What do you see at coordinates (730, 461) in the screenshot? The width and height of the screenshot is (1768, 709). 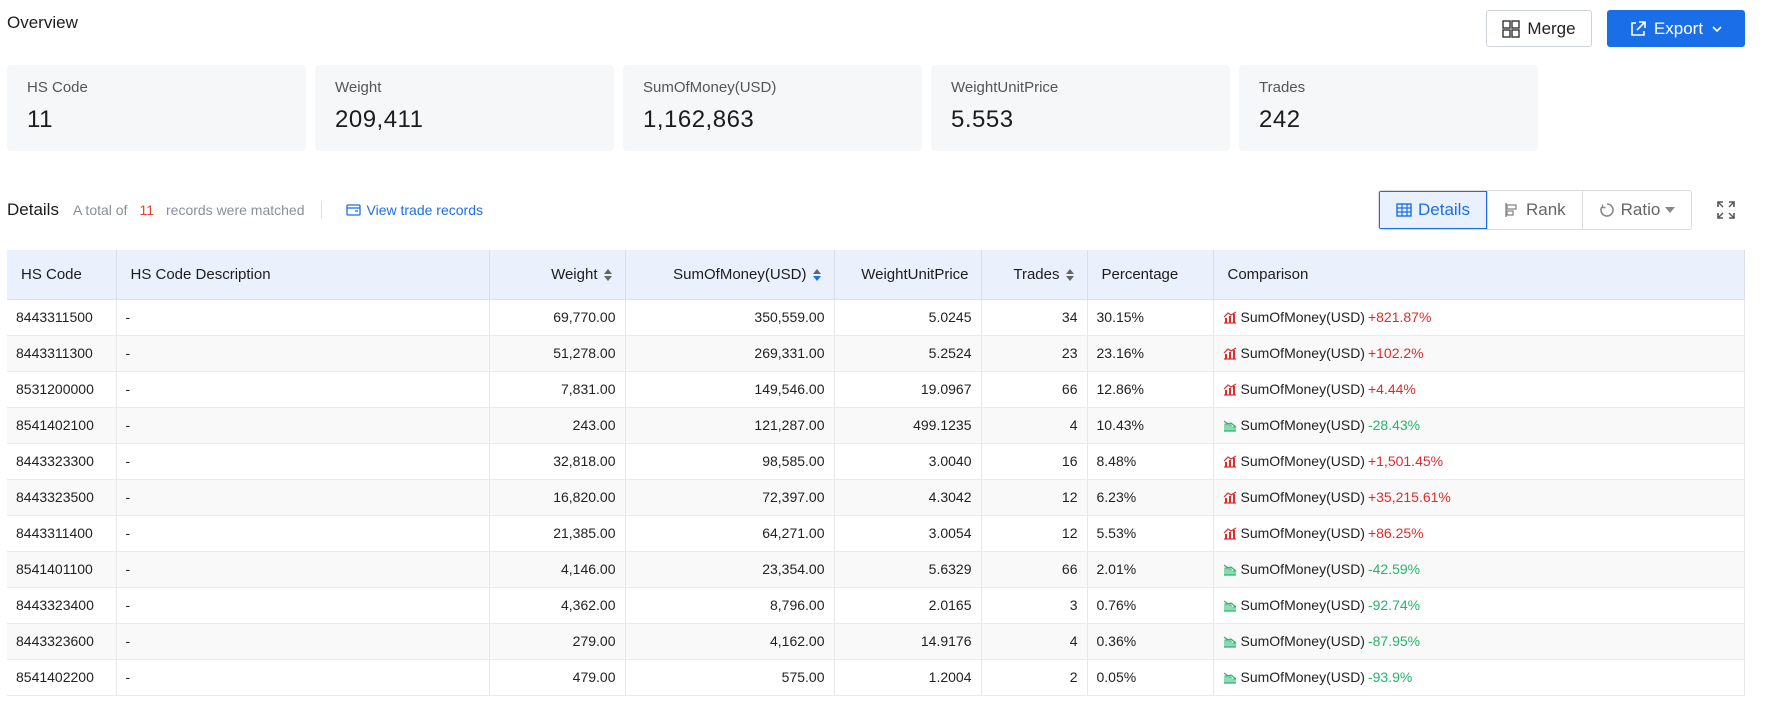 I see `cell-sum-of-money: 98,585.00` at bounding box center [730, 461].